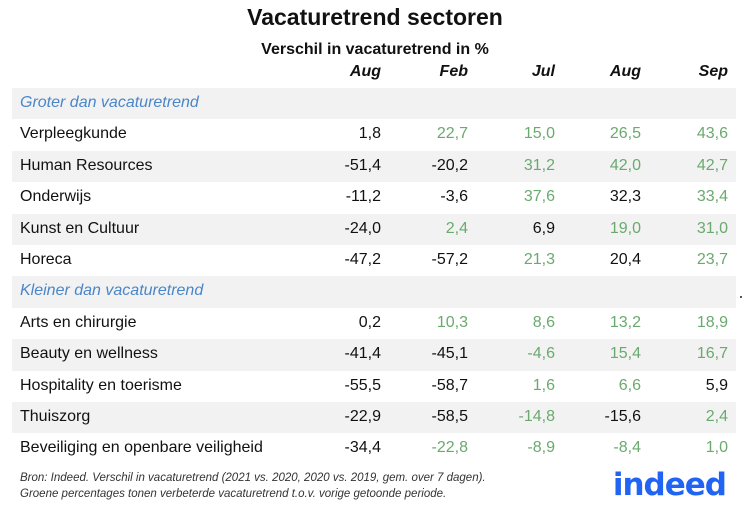 The image size is (750, 509). I want to click on value-cell: 16,7, so click(712, 354).